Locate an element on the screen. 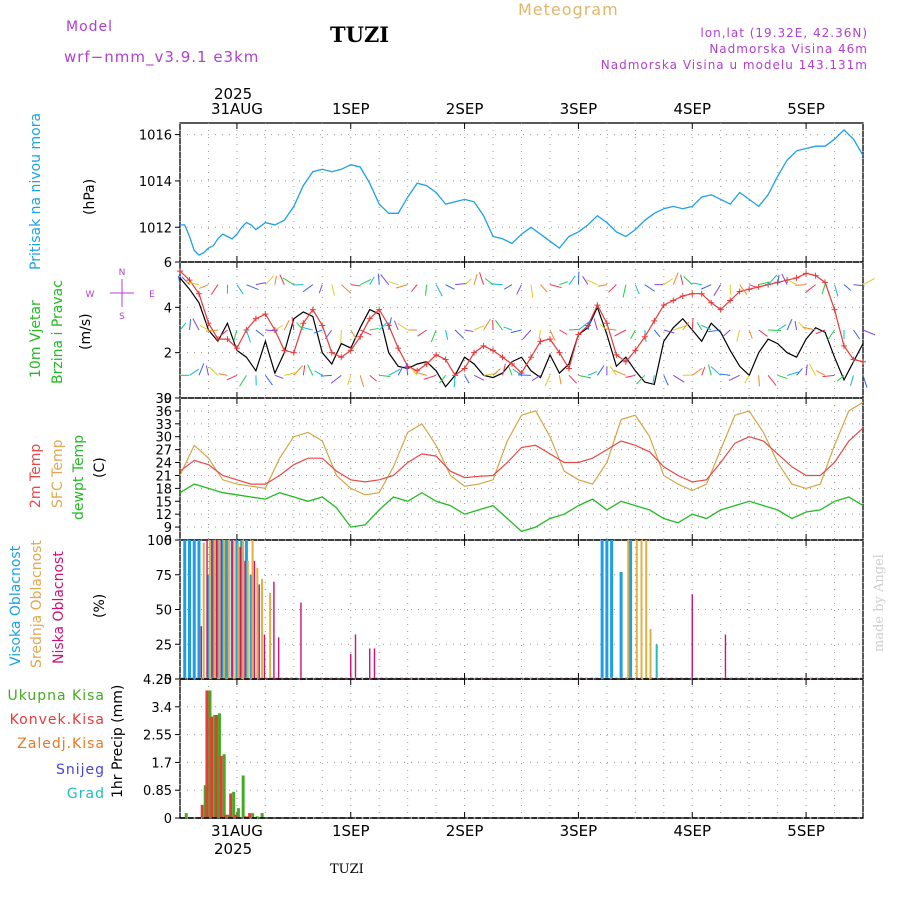 The image size is (900, 900). lonlat-text: lon,lat (19.32E, 42.36N) is located at coordinates (784, 33).